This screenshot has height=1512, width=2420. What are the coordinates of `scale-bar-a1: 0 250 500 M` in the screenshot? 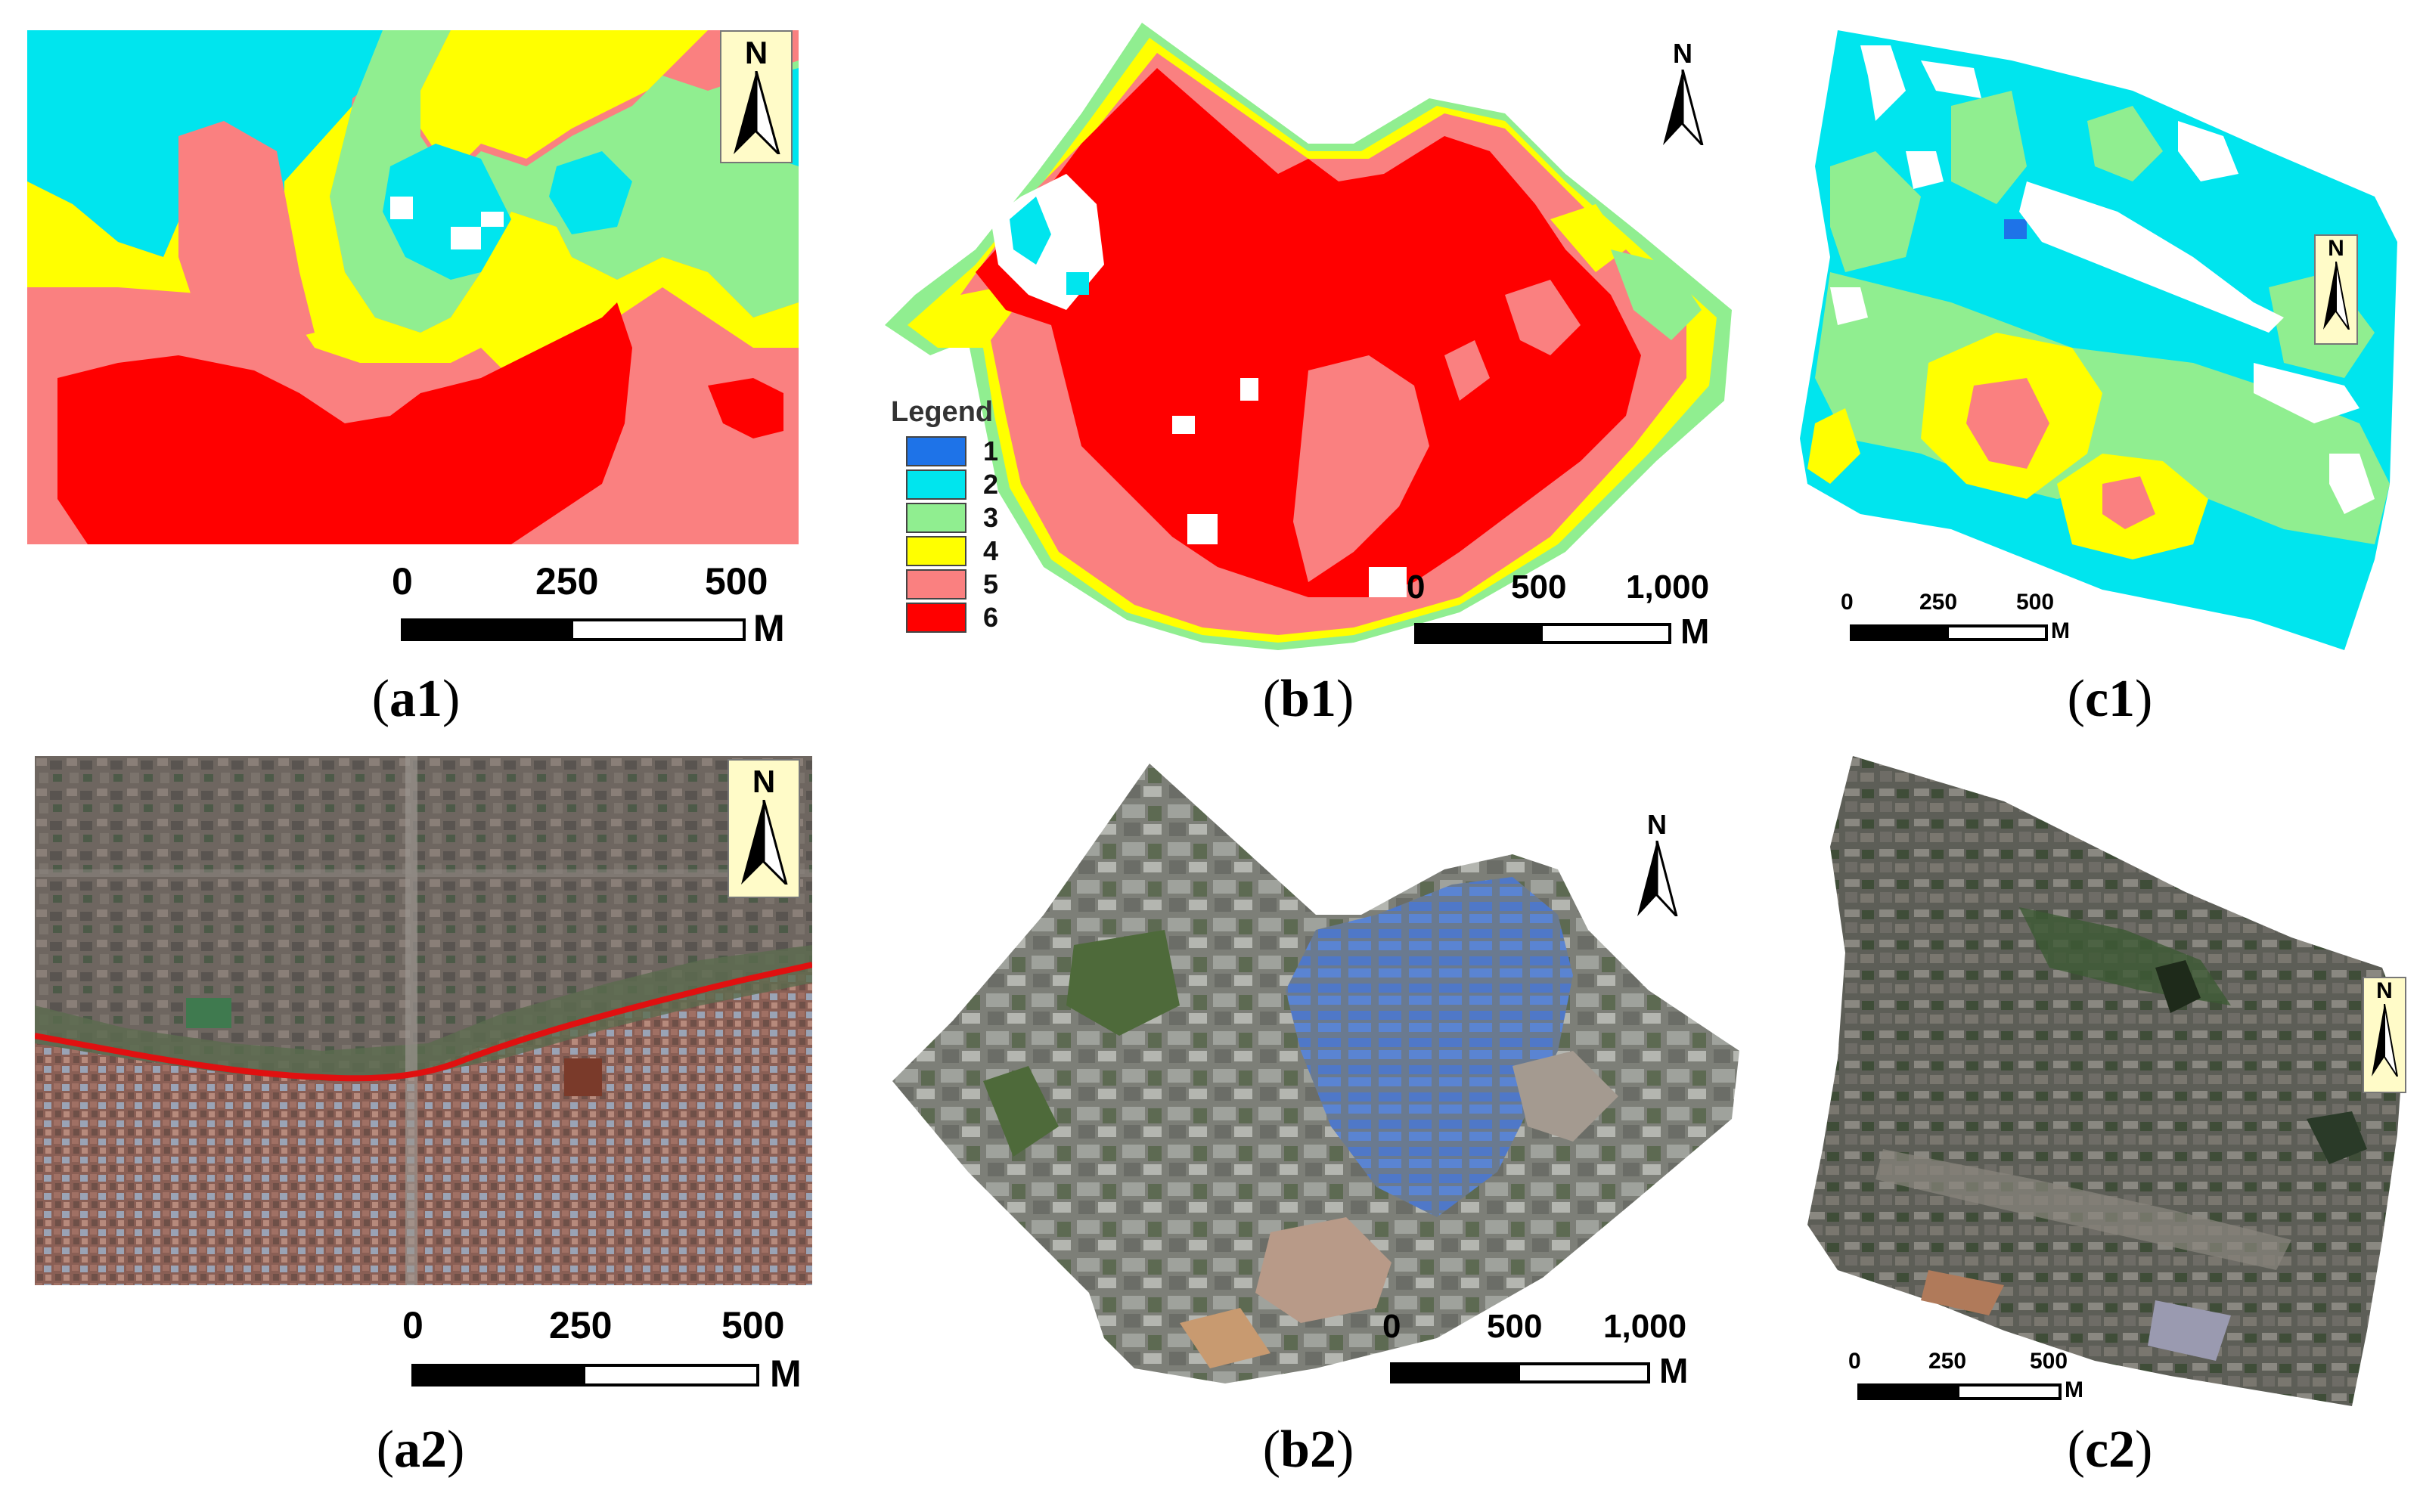 It's located at (590, 604).